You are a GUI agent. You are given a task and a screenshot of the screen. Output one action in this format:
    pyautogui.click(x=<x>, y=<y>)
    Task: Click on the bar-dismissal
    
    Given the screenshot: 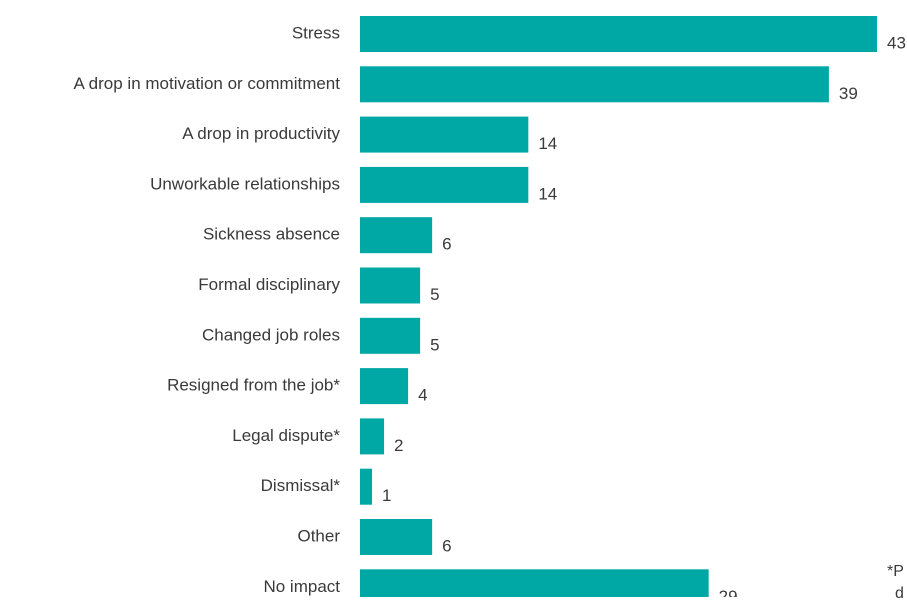 What is the action you would take?
    pyautogui.click(x=366, y=486)
    